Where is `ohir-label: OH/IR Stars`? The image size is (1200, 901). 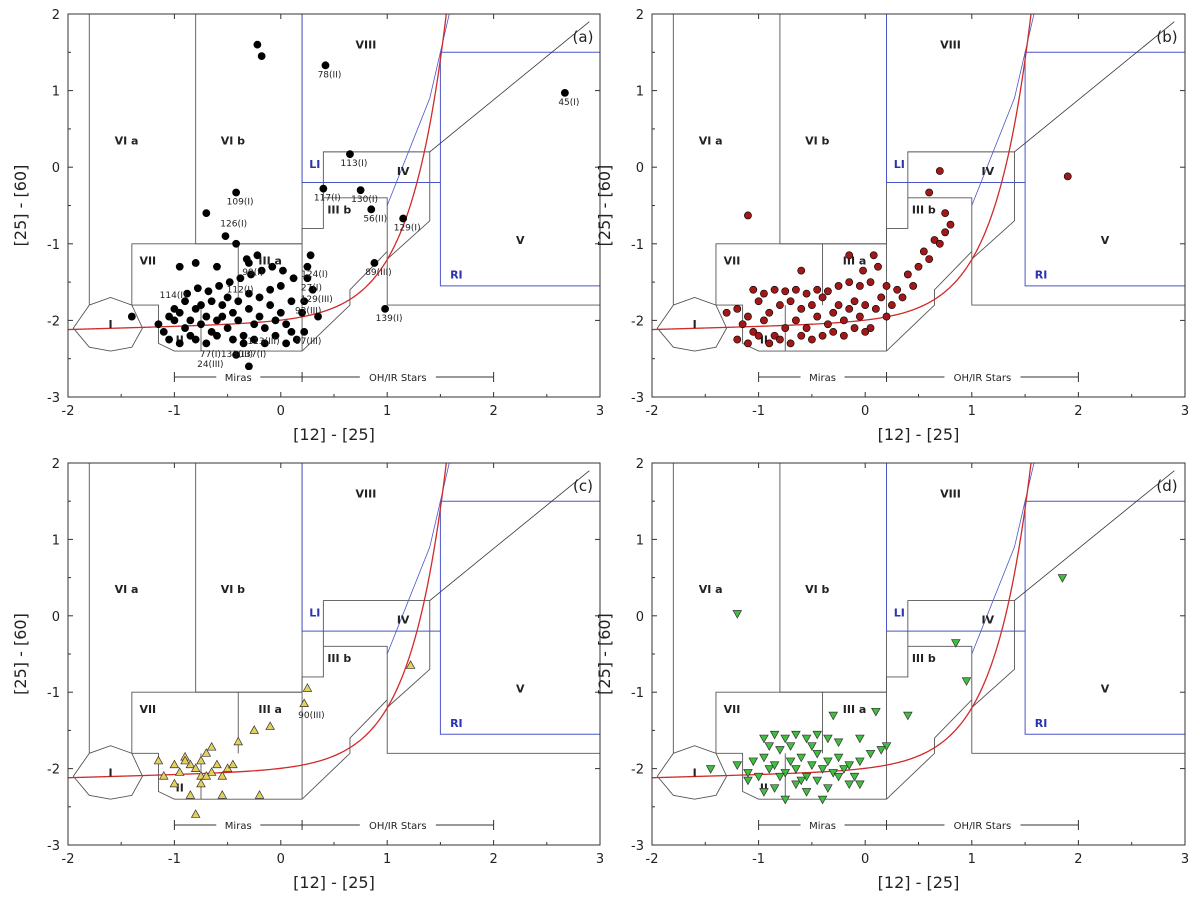
ohir-label: OH/IR Stars is located at coordinates (983, 826).